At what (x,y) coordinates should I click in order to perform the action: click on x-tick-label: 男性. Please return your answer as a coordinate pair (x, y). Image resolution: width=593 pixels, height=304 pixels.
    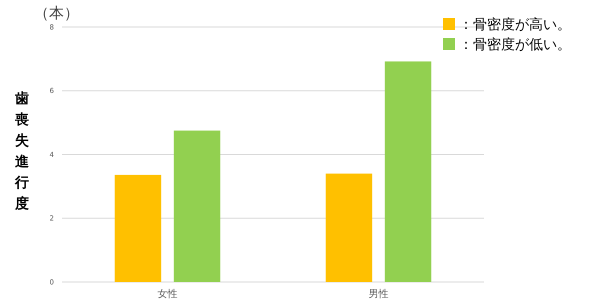
    Looking at the image, I should click on (378, 294).